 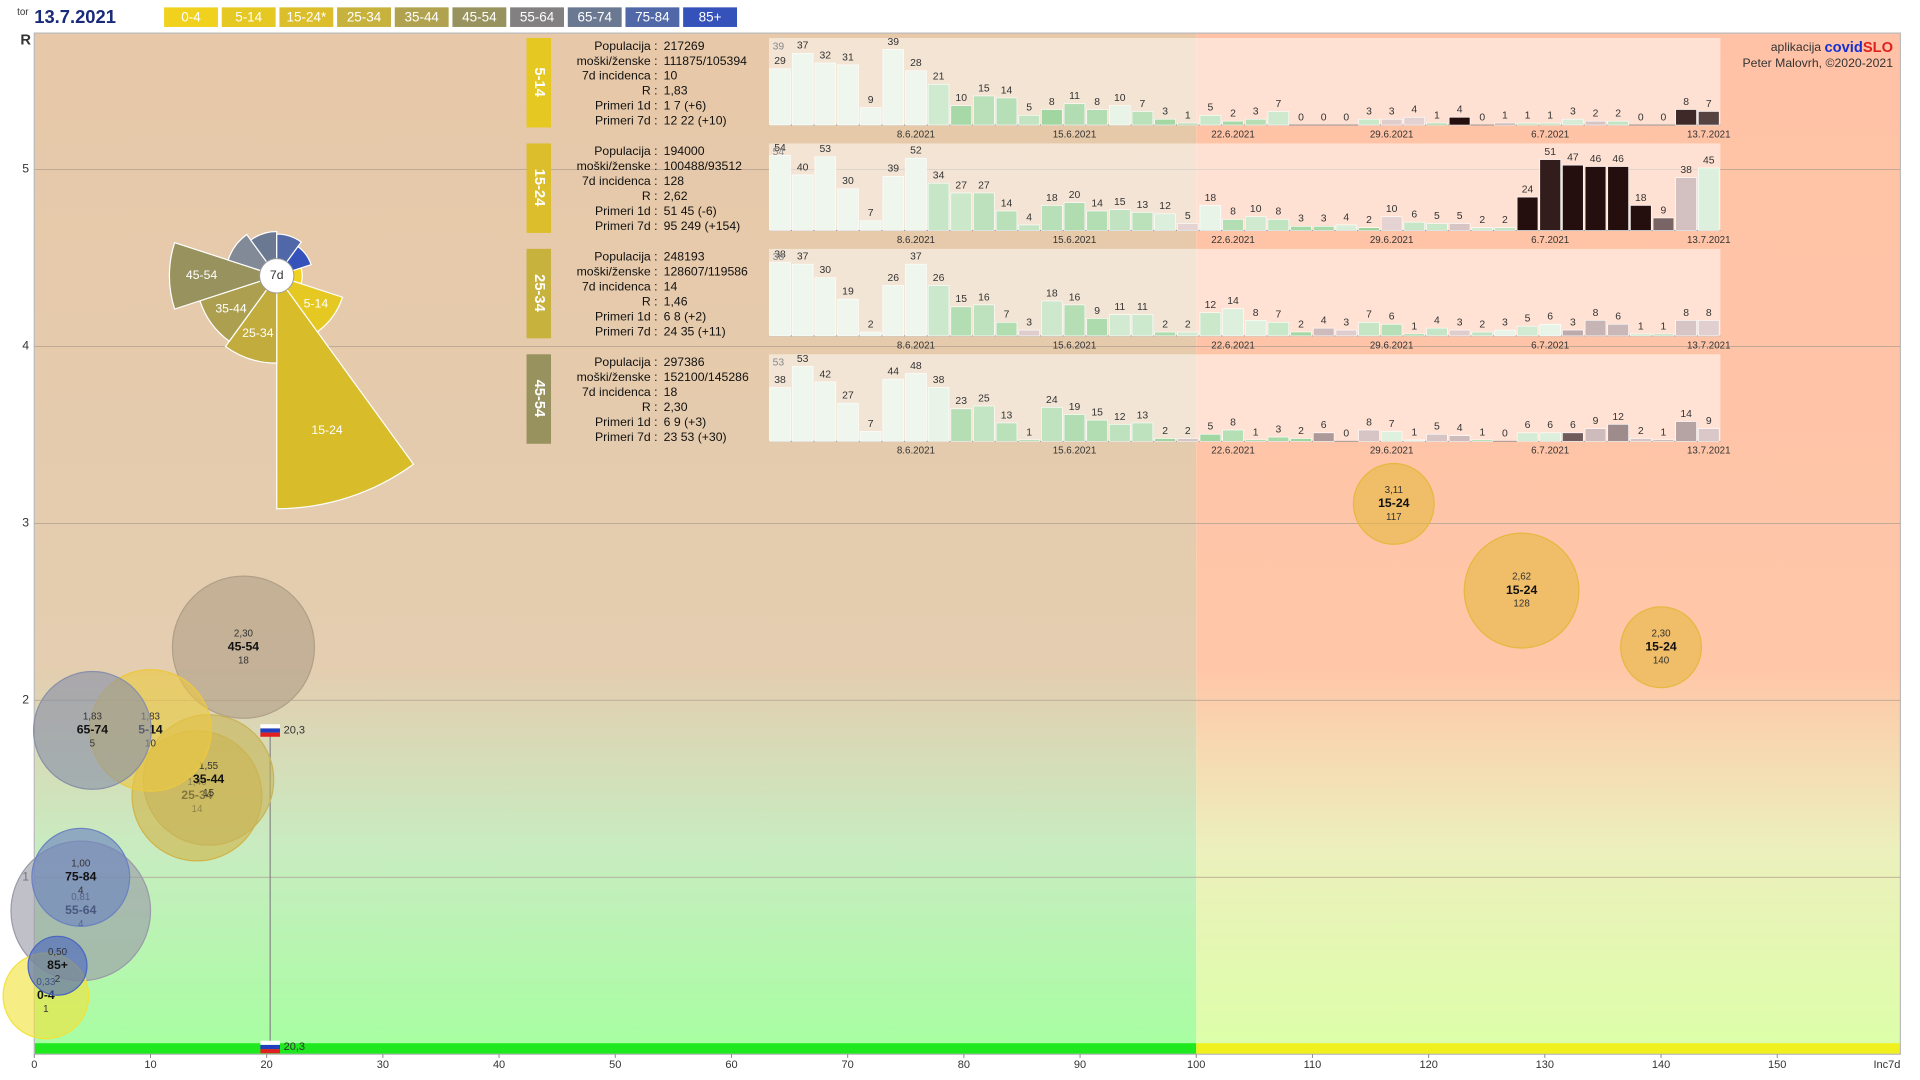 What do you see at coordinates (537, 16) in the screenshot?
I see `legend-label: 55-64` at bounding box center [537, 16].